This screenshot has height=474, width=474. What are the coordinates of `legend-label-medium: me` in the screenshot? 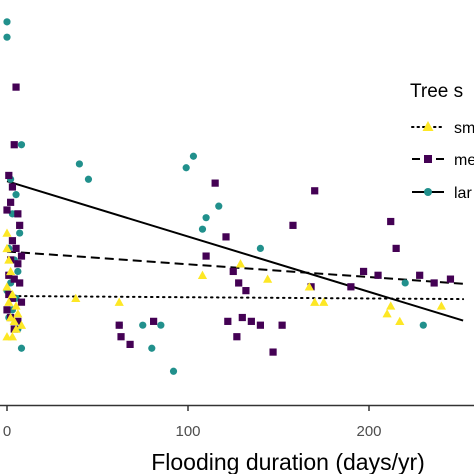 It's located at (464, 160).